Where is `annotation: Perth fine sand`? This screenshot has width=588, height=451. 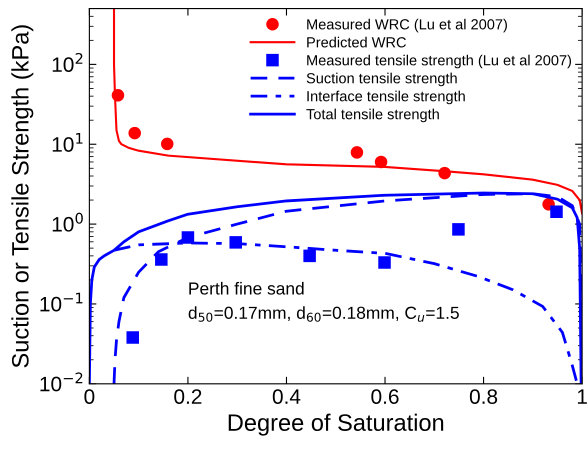 annotation: Perth fine sand is located at coordinates (246, 288).